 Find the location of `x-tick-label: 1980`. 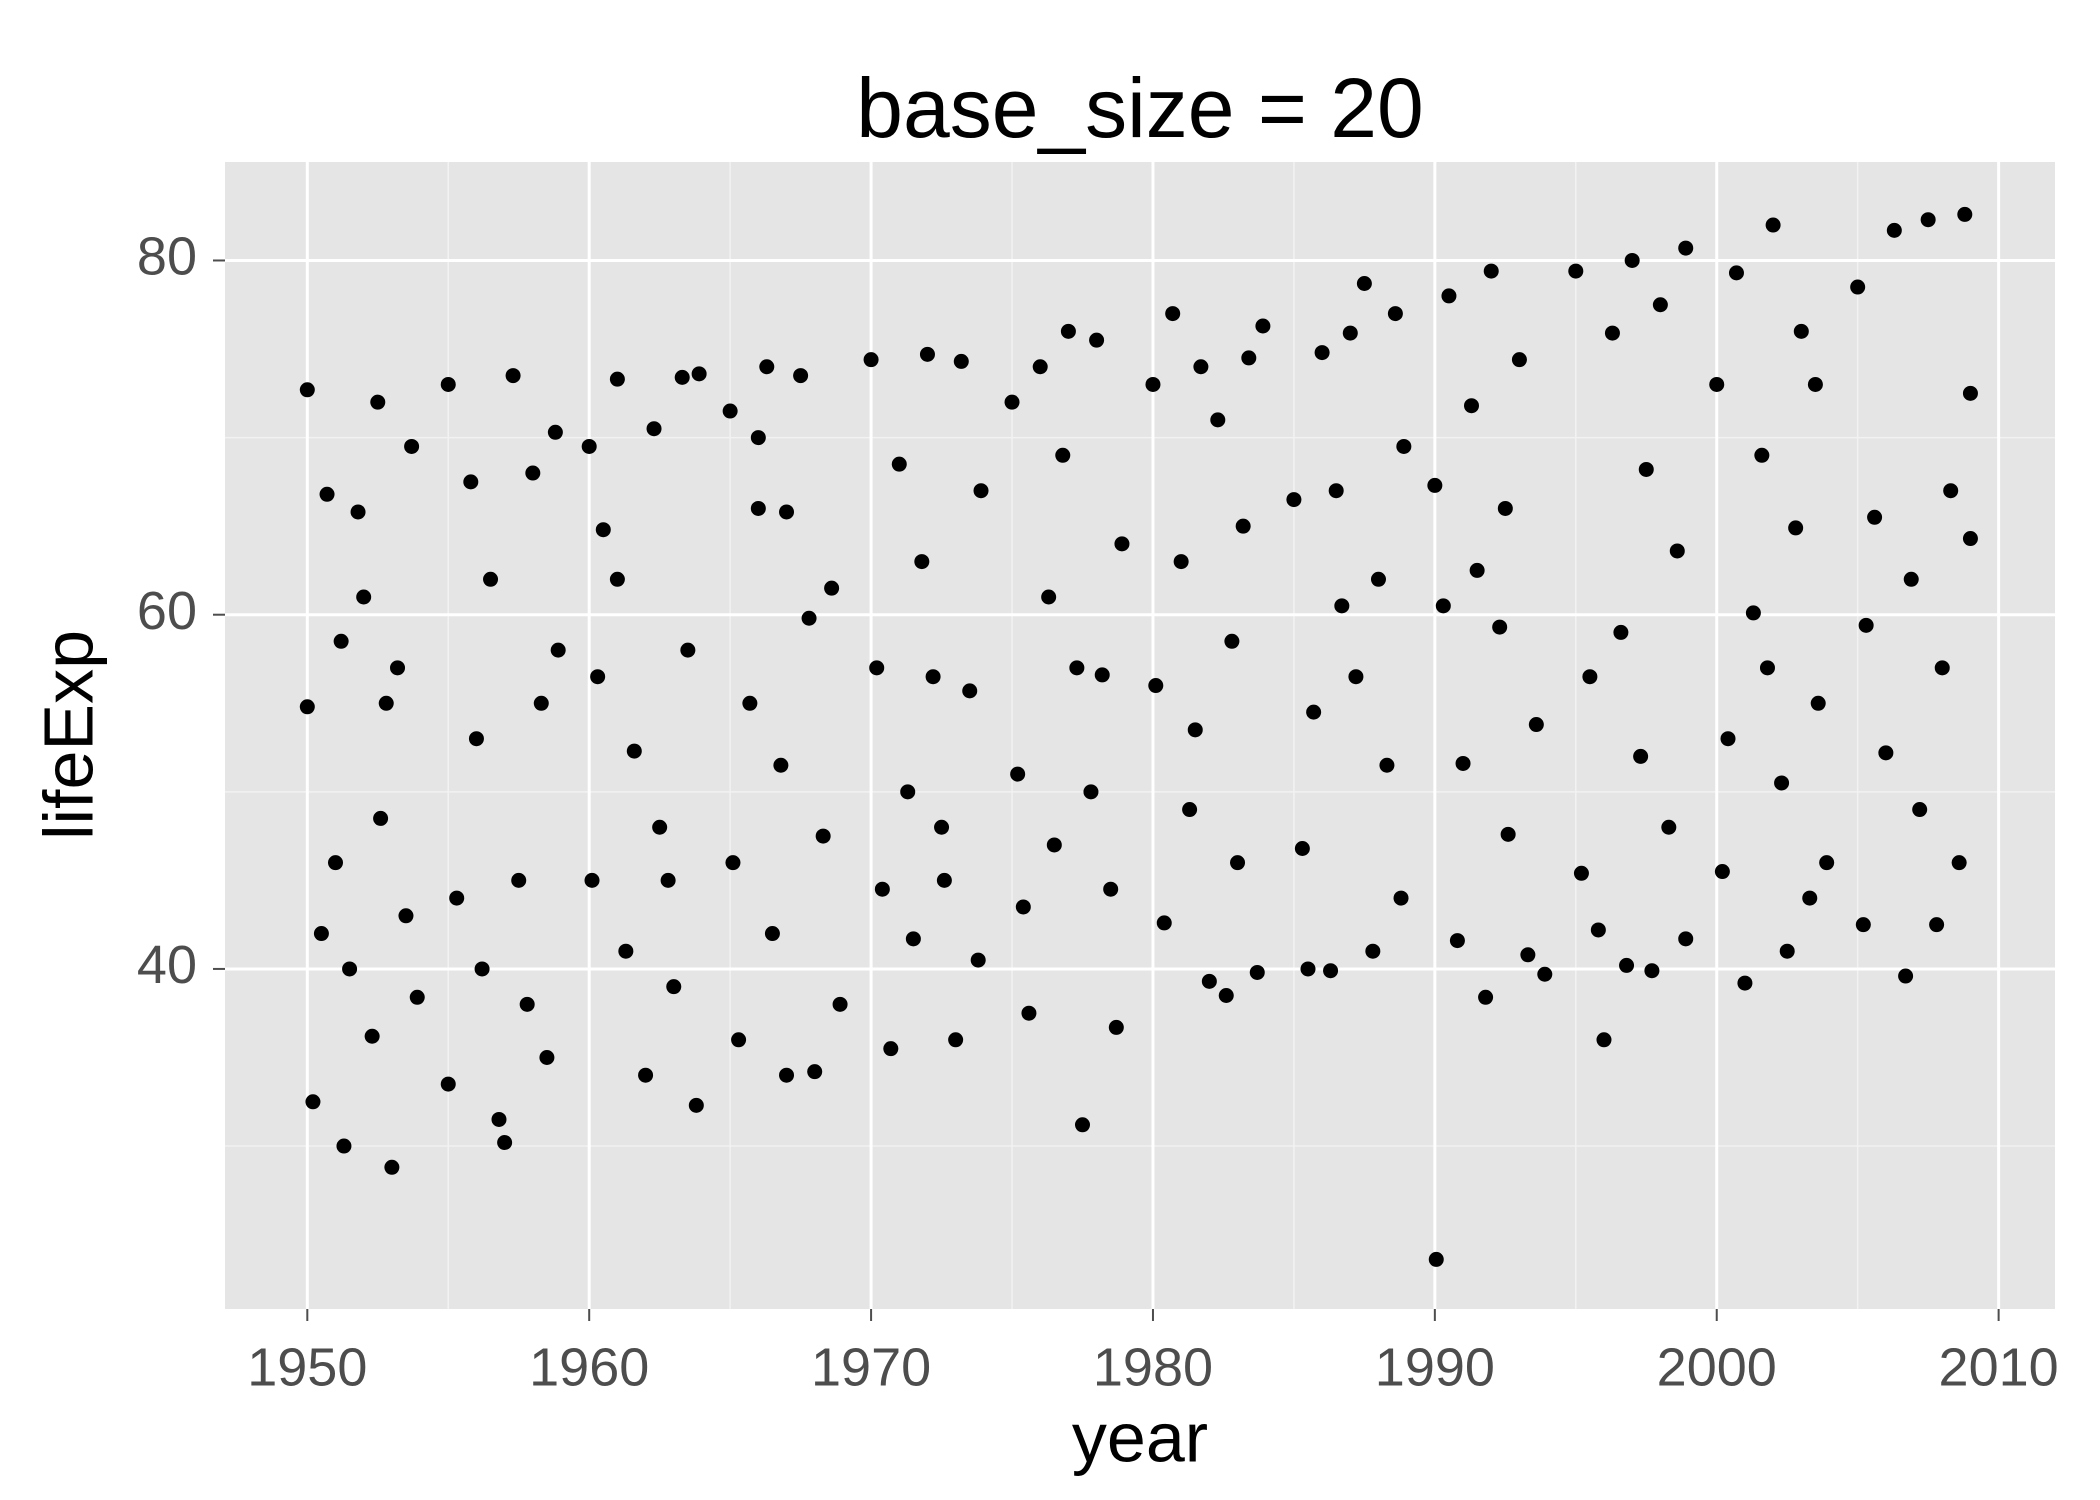

x-tick-label: 1980 is located at coordinates (1153, 1367).